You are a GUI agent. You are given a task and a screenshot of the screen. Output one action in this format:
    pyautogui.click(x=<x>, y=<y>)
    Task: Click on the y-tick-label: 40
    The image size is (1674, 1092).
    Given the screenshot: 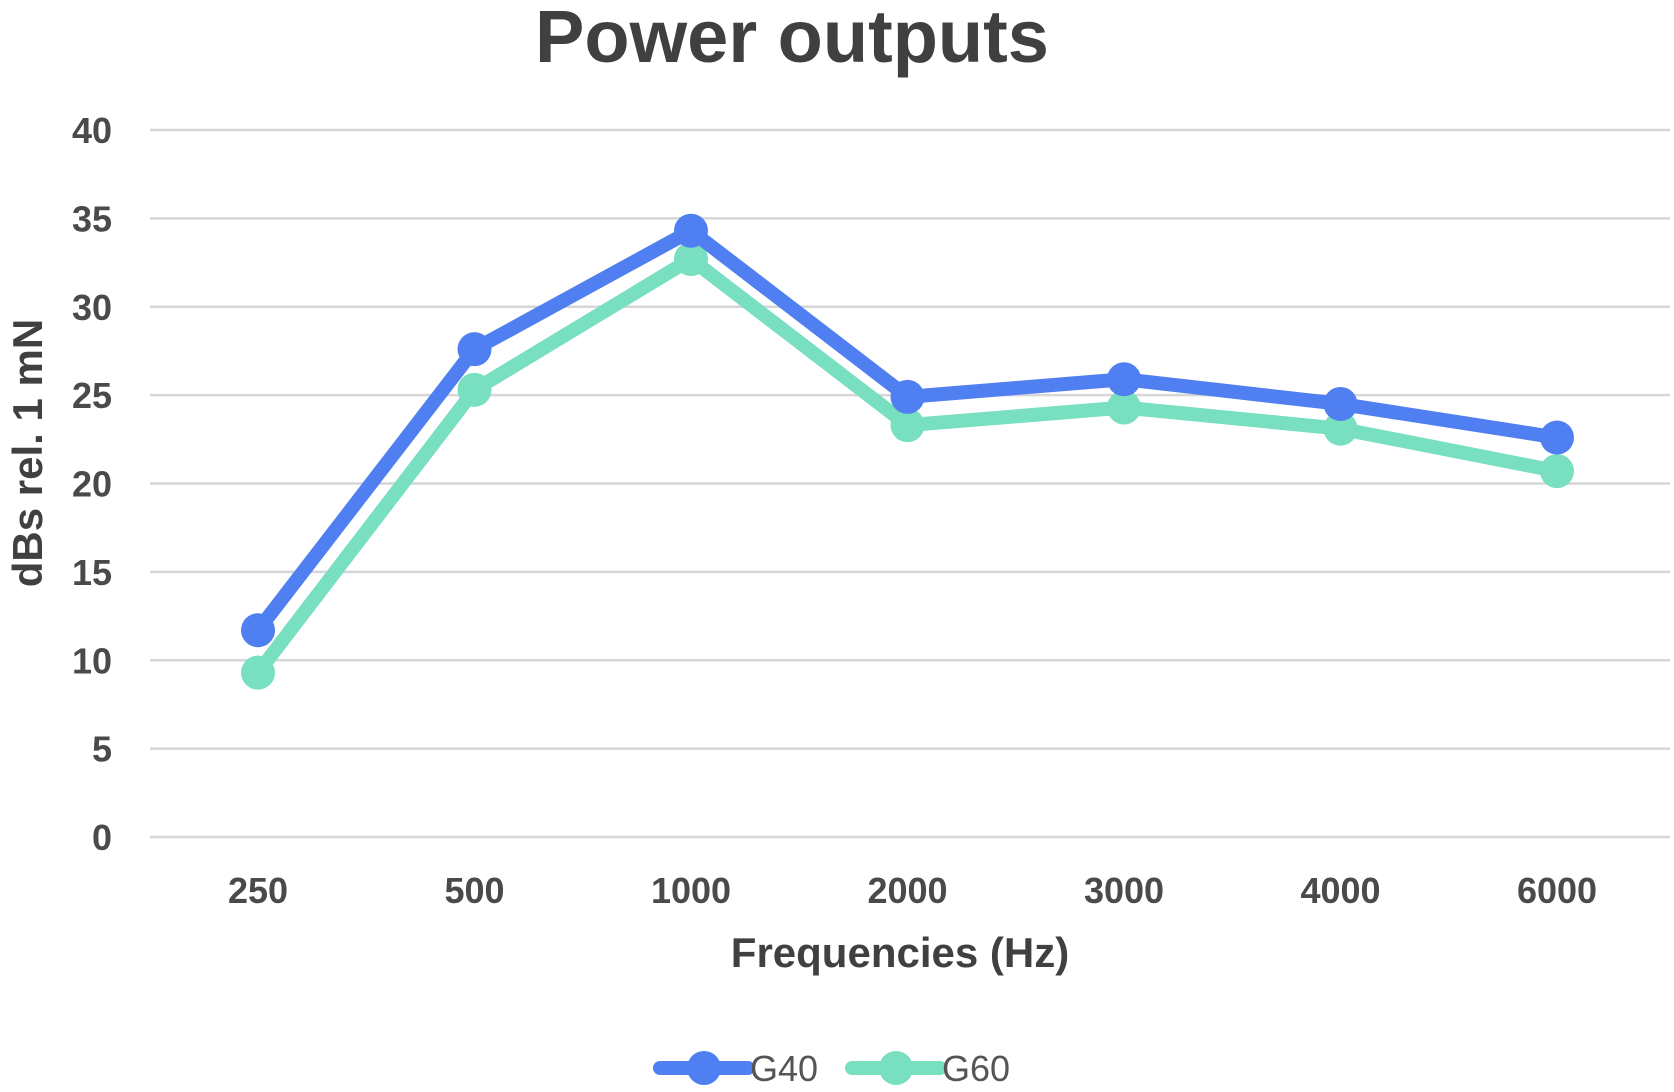 What is the action you would take?
    pyautogui.click(x=92, y=130)
    